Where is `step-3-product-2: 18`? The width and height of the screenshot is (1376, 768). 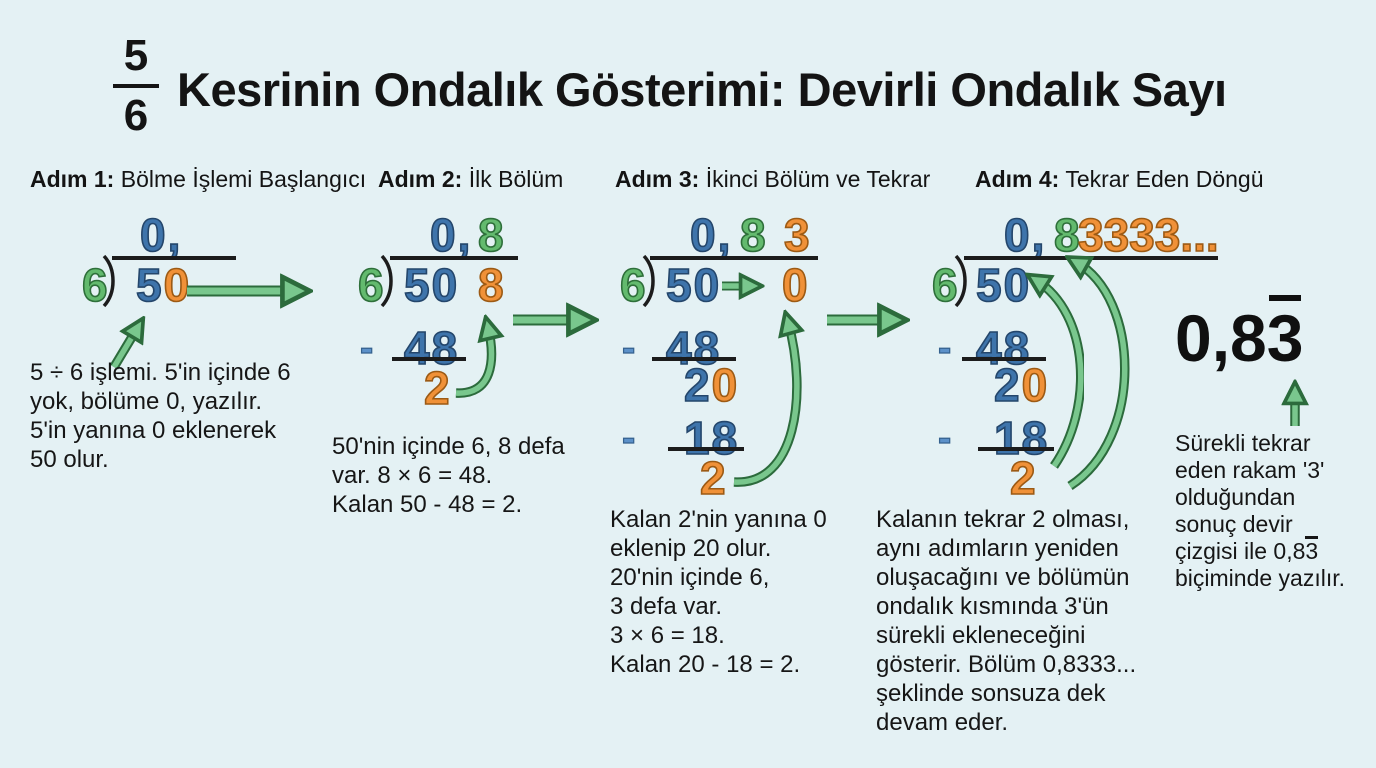
step-3-product-2: 18 is located at coordinates (711, 438).